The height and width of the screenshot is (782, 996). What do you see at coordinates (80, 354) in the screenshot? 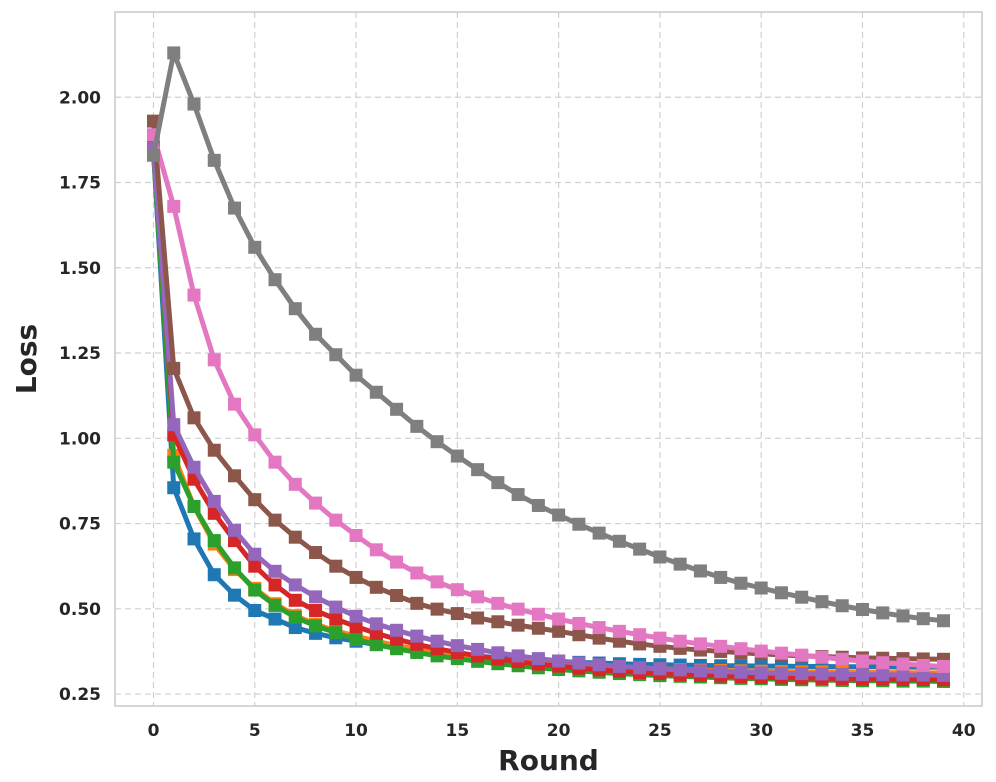
I see `y-tick-label: 1.25` at bounding box center [80, 354].